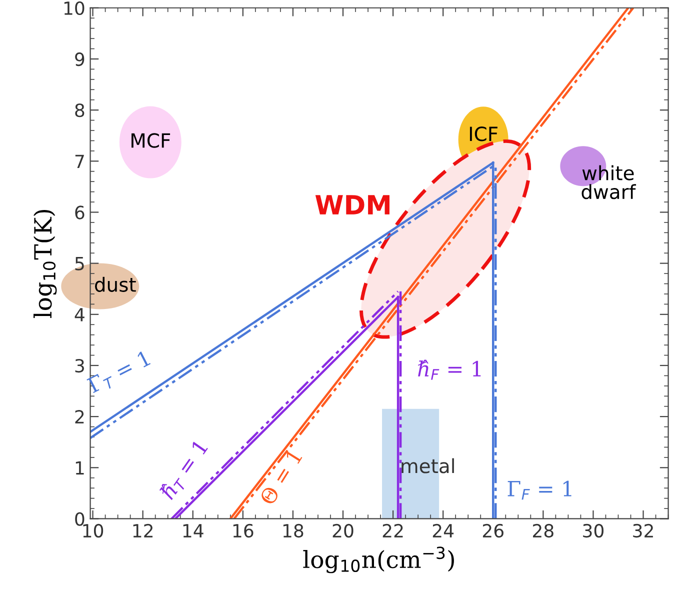 Image resolution: width=684 pixels, height=606 pixels. Describe the element at coordinates (352, 204) in the screenshot. I see `annotation: WDM` at that location.